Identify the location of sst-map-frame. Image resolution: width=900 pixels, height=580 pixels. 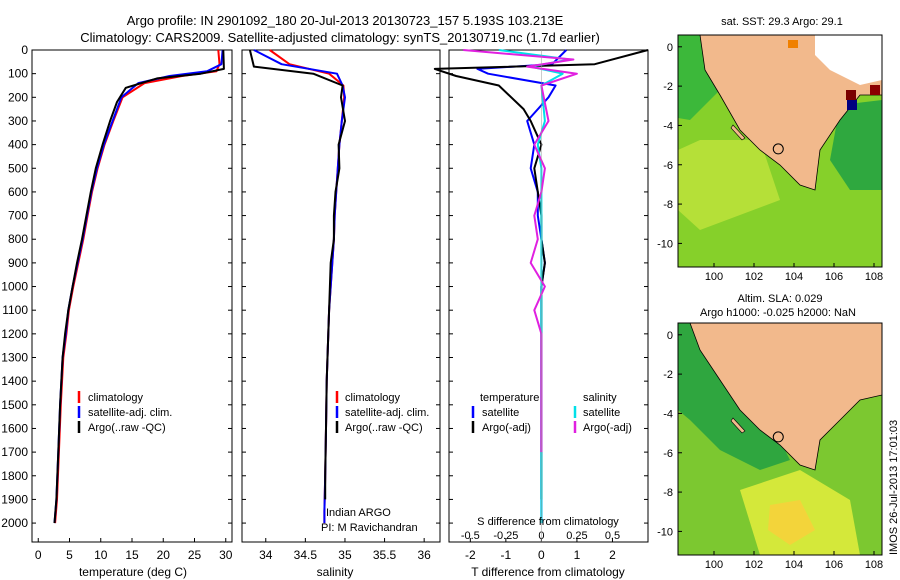
(780, 151).